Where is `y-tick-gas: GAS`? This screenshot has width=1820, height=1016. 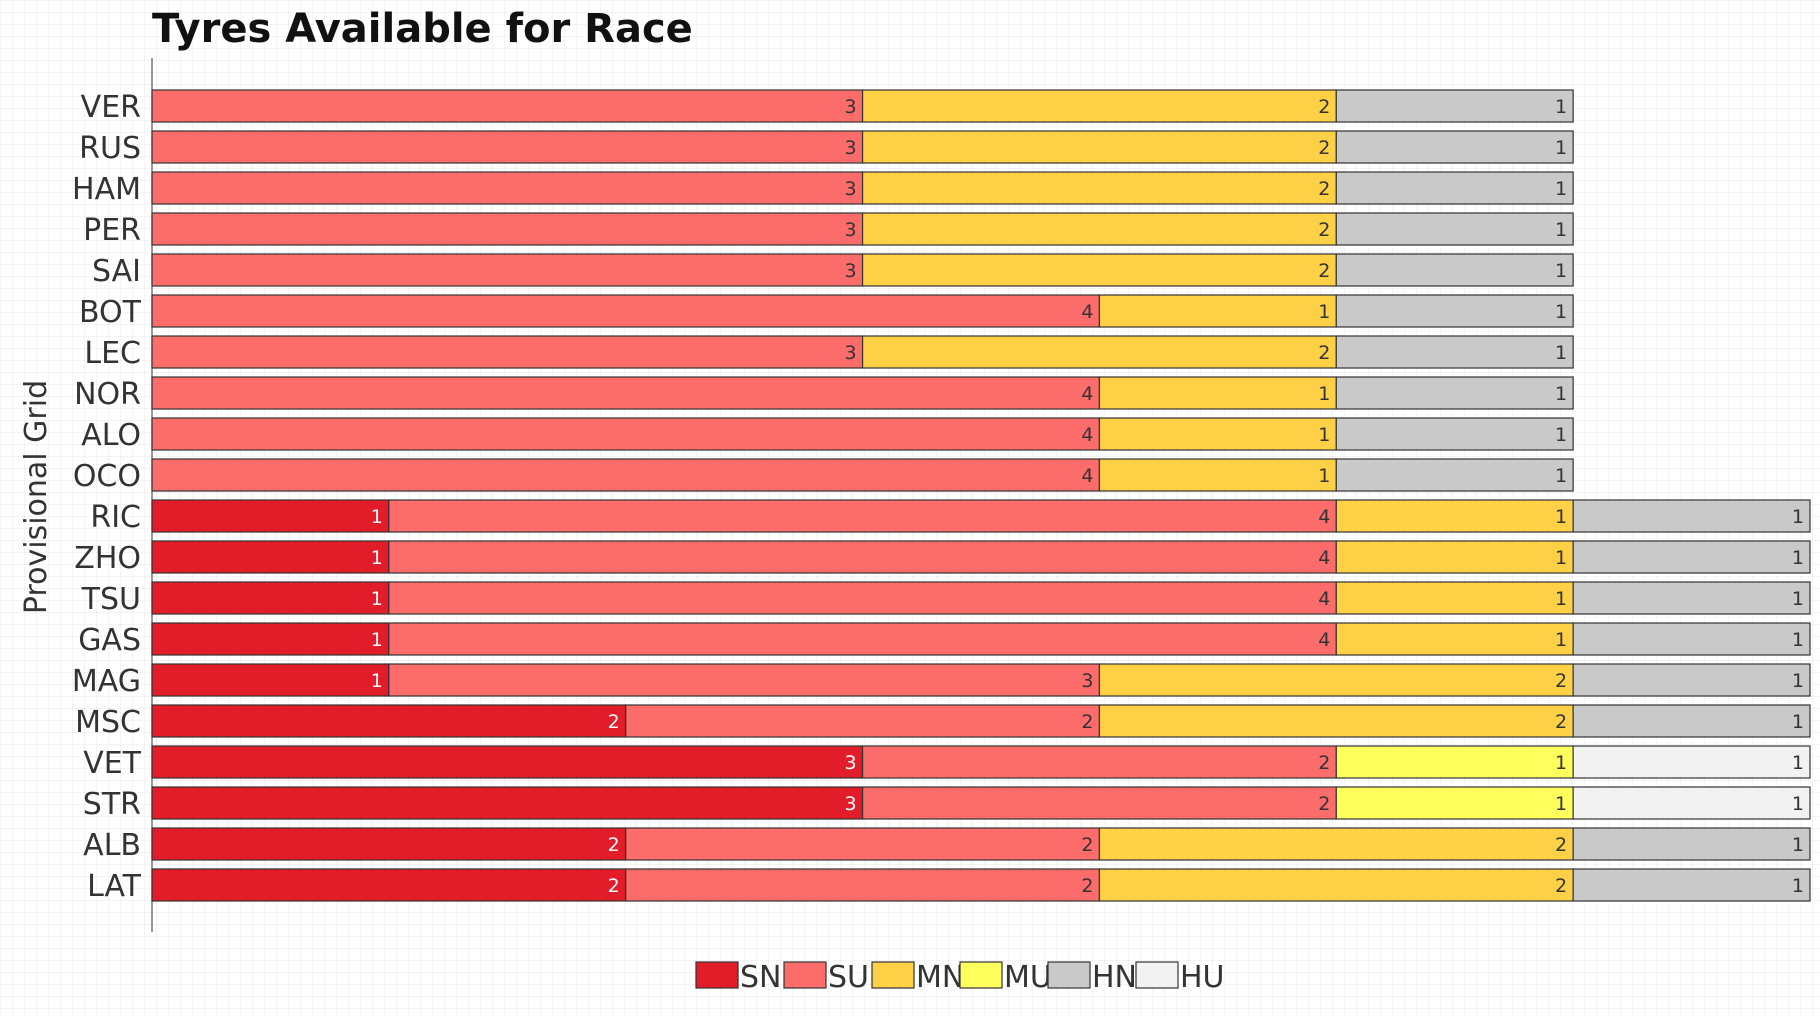
y-tick-gas: GAS is located at coordinates (109, 640).